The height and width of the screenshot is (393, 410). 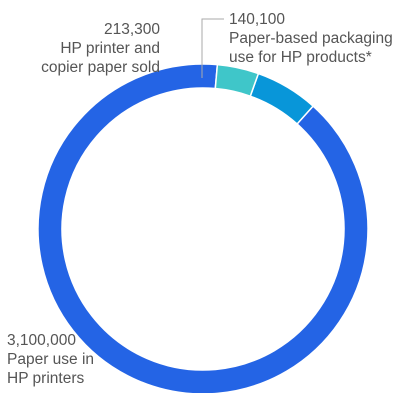 I want to click on slice-name-paper-sold-line2: copier paper sold, so click(x=100, y=67).